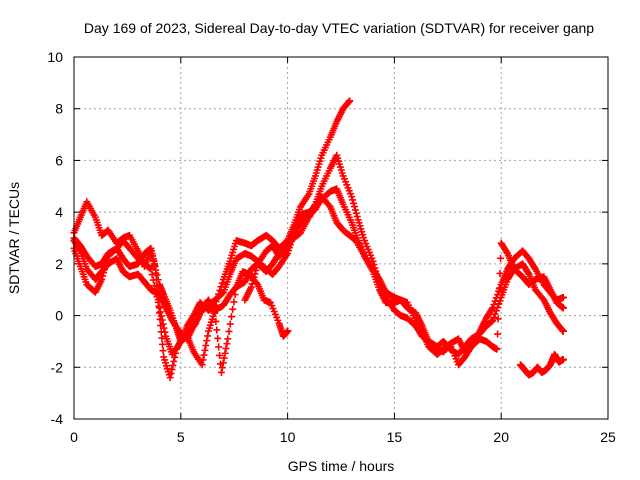 This screenshot has width=640, height=480. Describe the element at coordinates (59, 264) in the screenshot. I see `y-tick-label: 2` at that location.